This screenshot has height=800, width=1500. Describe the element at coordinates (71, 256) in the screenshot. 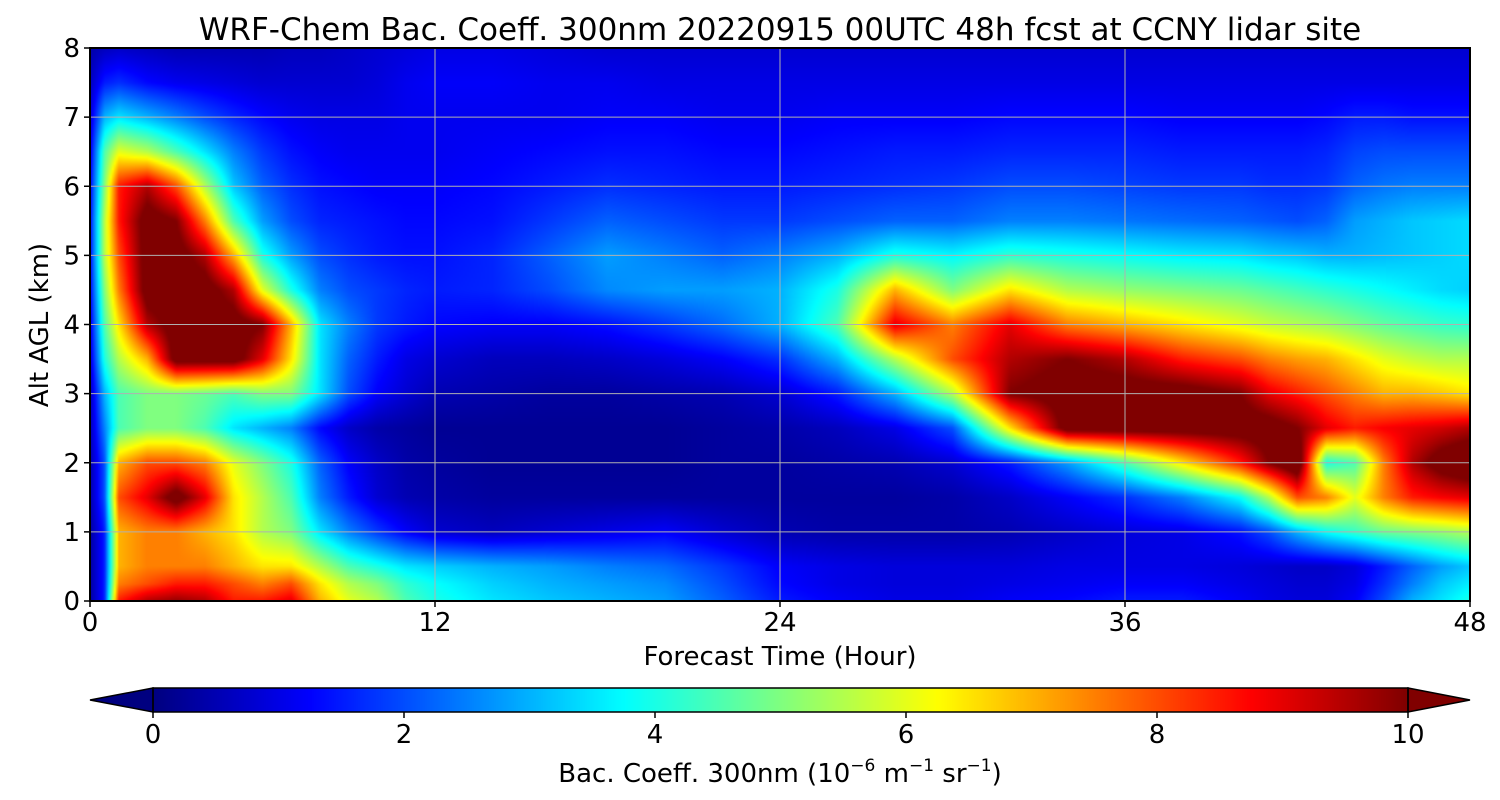

I see `y-tick-label: 5` at that location.